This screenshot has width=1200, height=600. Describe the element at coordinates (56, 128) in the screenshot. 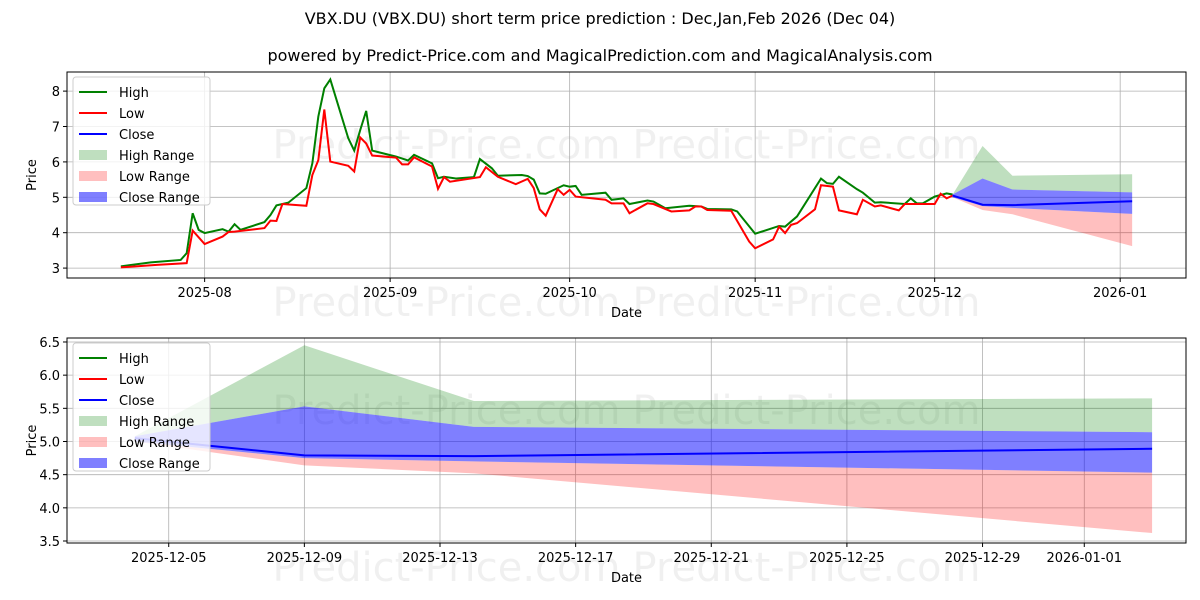

I see `y-tick-label: 7` at that location.